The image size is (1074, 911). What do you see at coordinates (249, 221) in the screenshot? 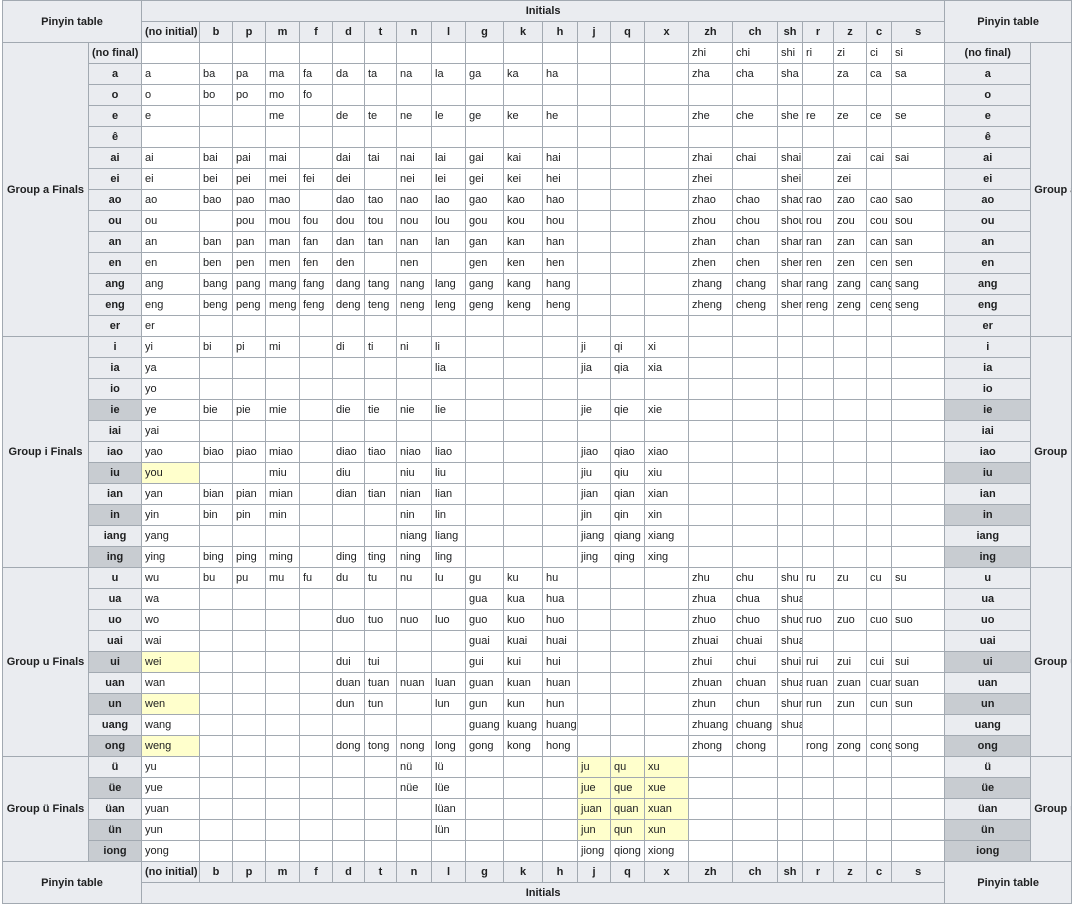
I see `syllable-cell: pou` at bounding box center [249, 221].